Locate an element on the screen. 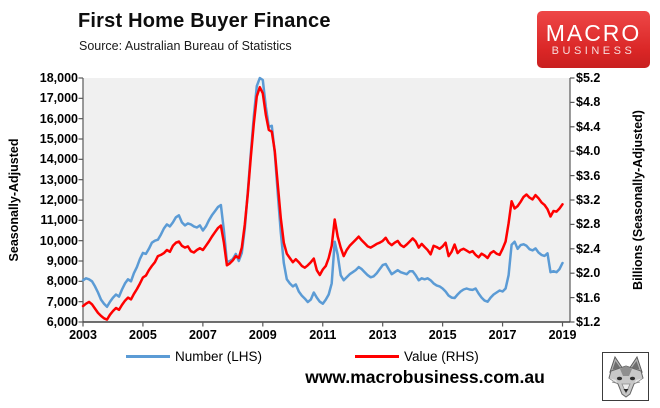 The image size is (660, 408). x-axis-tick-label: 2005 is located at coordinates (143, 335).